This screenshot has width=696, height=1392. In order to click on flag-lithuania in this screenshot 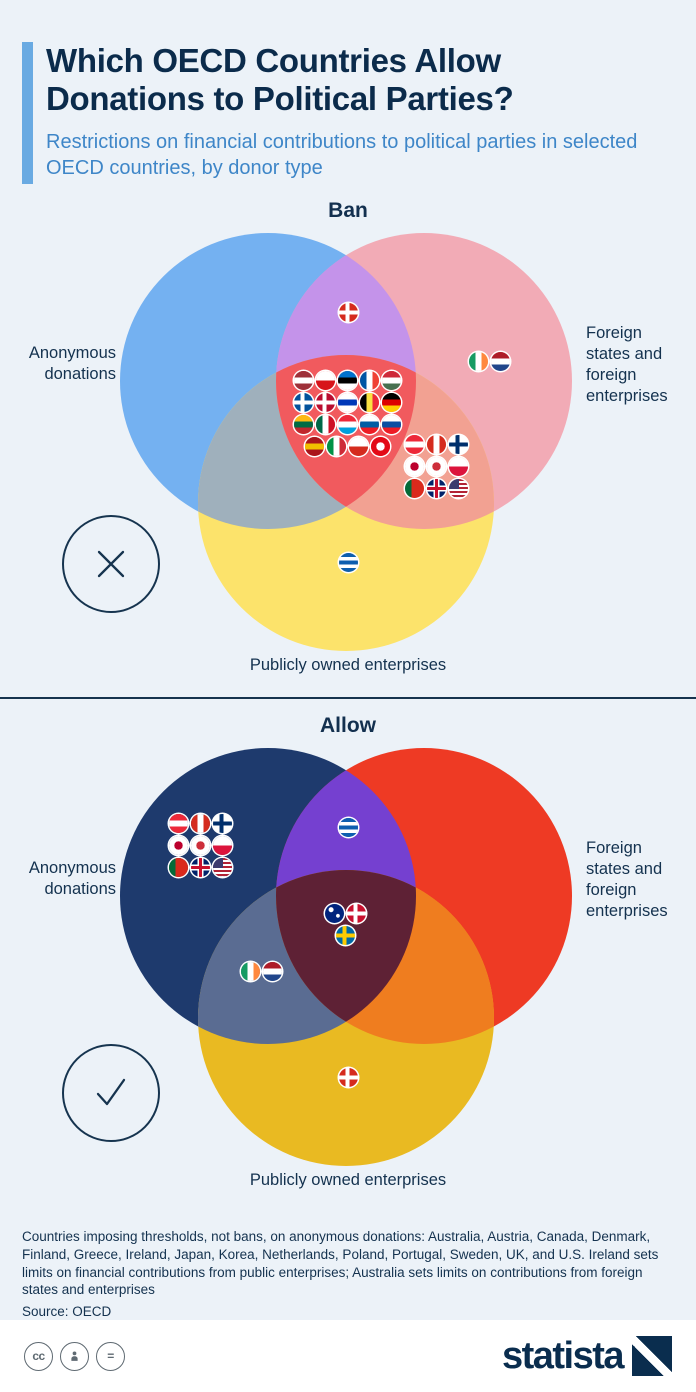, I will do `click(303, 424)`.